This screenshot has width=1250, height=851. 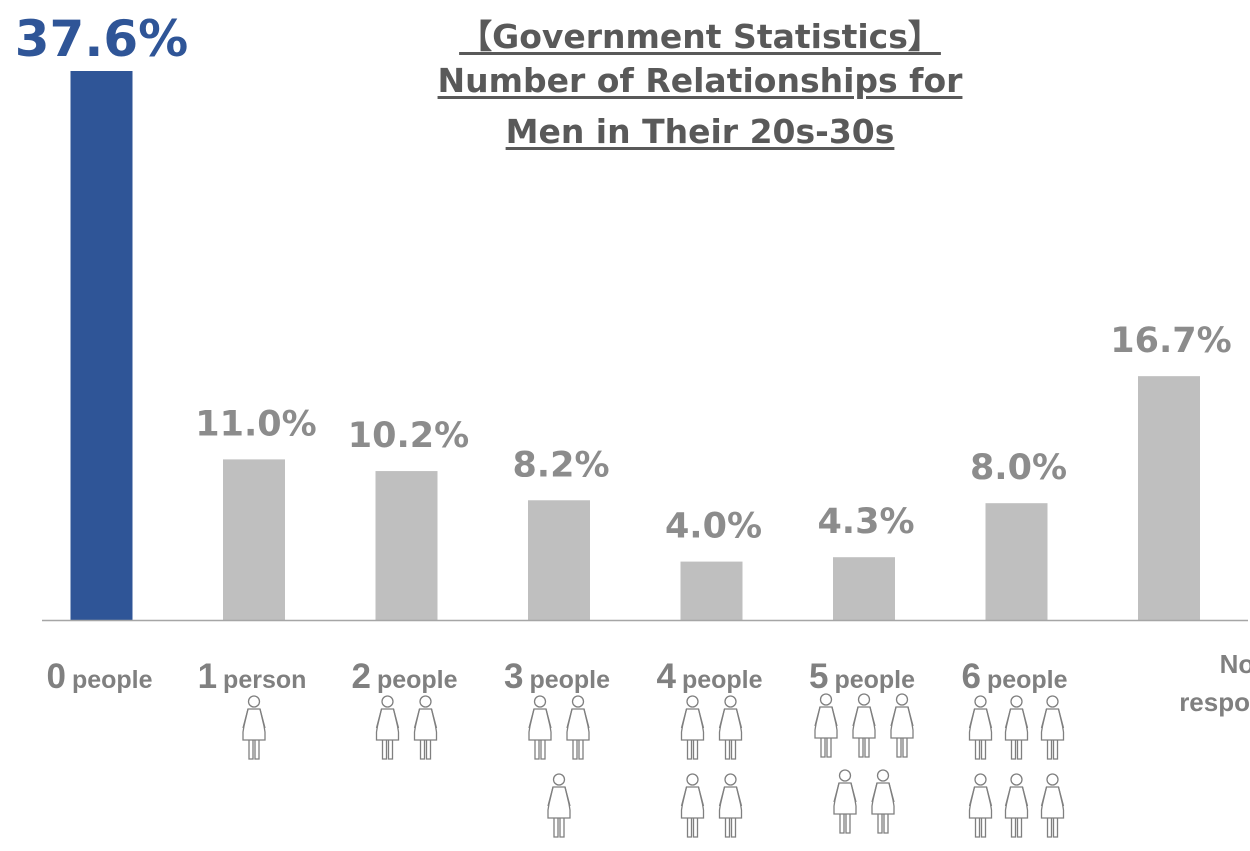 I want to click on category-number-0: 0, so click(x=55, y=676).